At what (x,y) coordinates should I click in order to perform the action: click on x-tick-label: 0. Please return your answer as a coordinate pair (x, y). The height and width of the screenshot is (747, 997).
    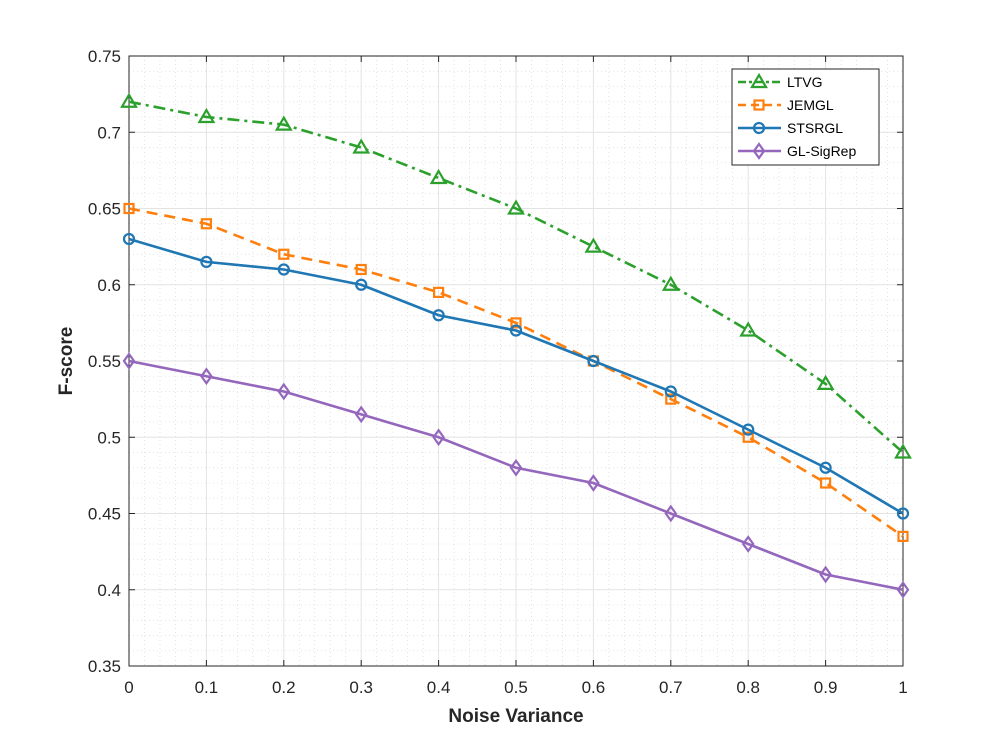
    Looking at the image, I should click on (128, 687).